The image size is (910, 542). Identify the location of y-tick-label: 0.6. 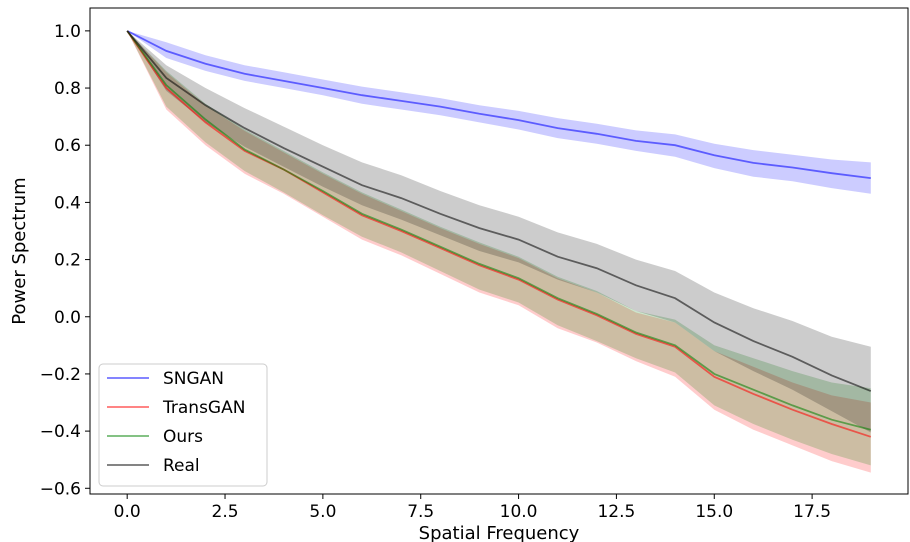
(67, 146).